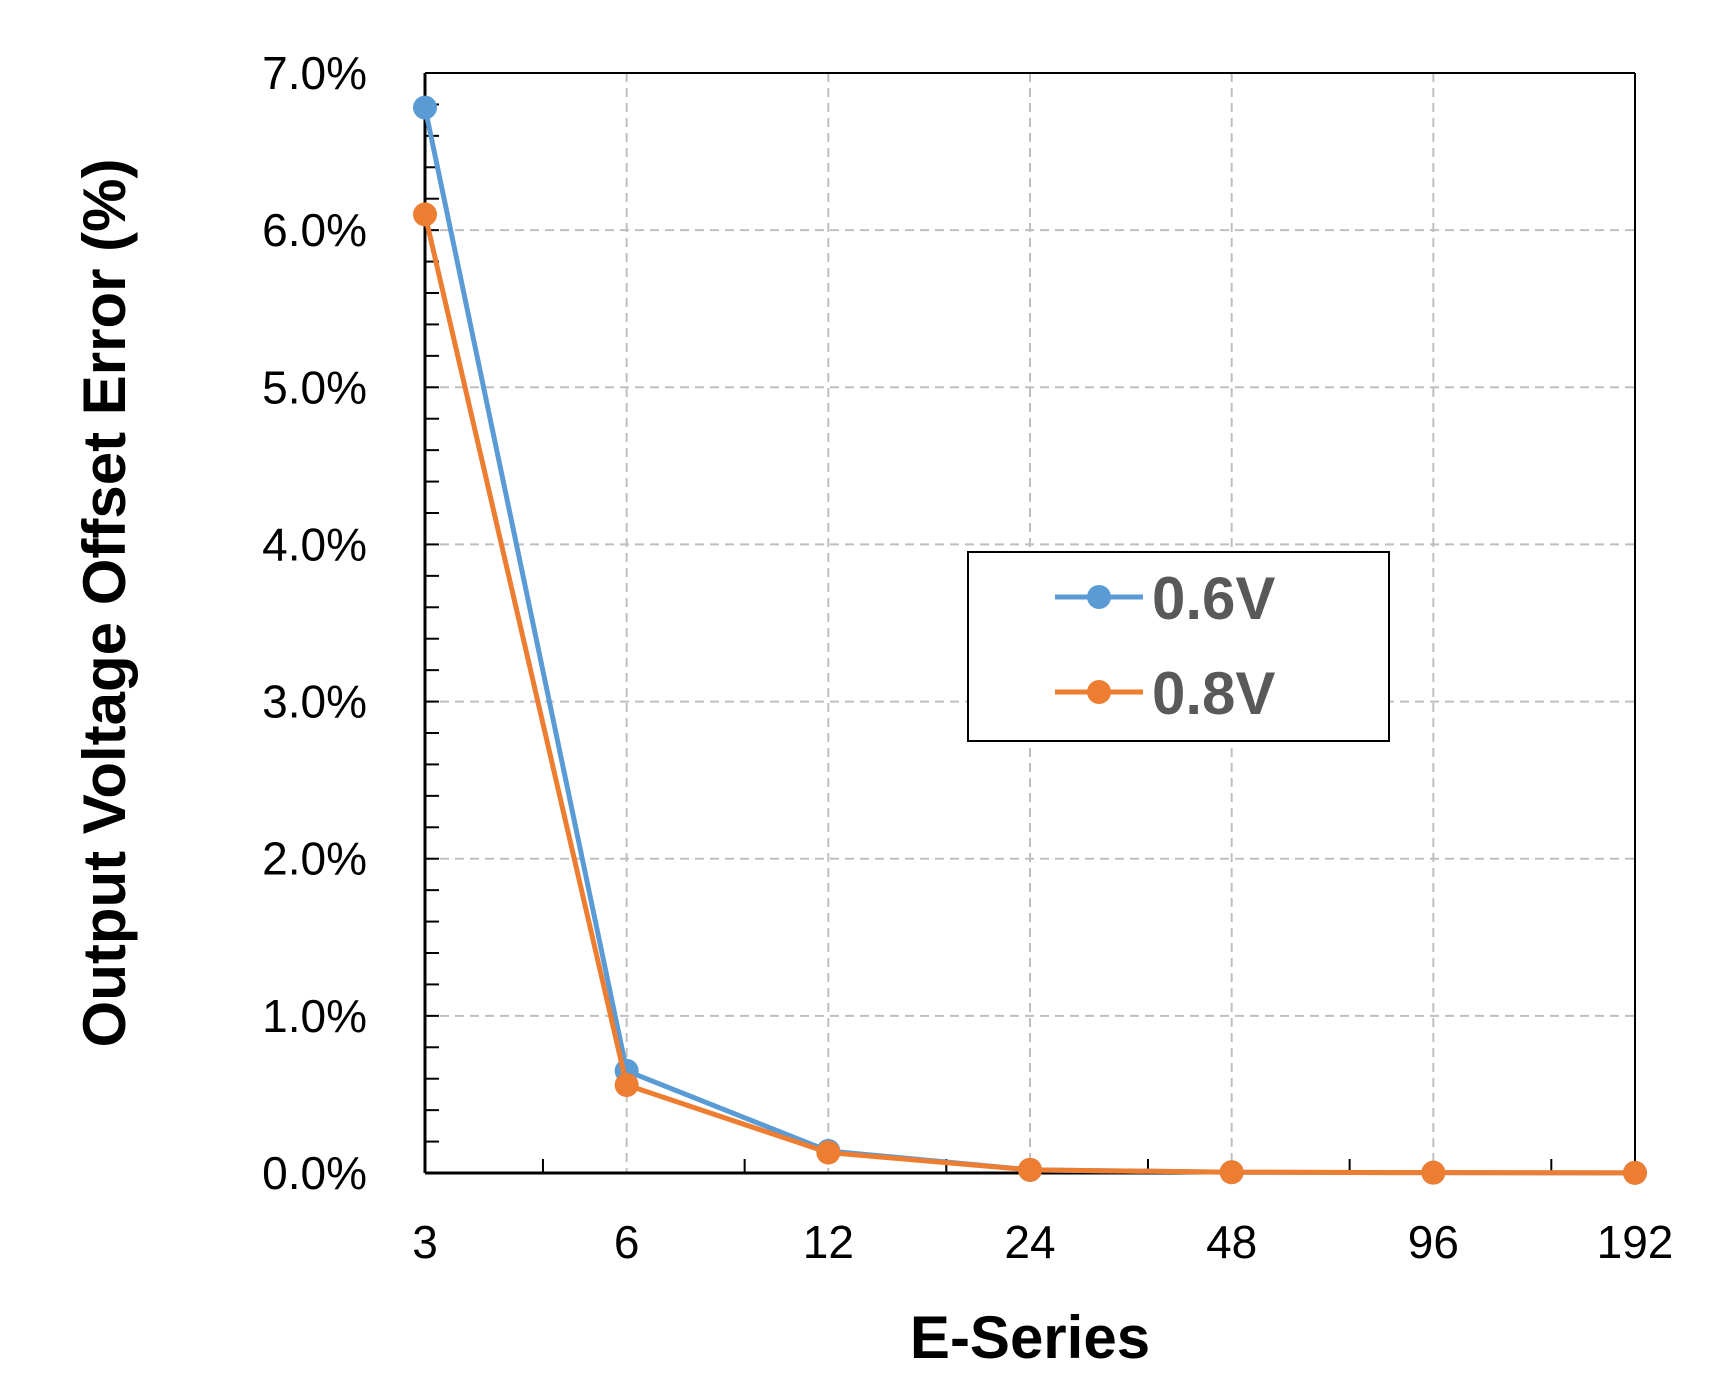 Image resolution: width=1720 pixels, height=1378 pixels. I want to click on x-tick-label: 6, so click(627, 1242).